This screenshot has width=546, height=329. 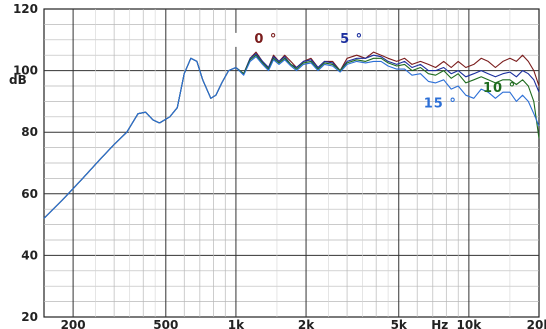 I want to click on y-tick-label: 80, so click(x=29, y=132).